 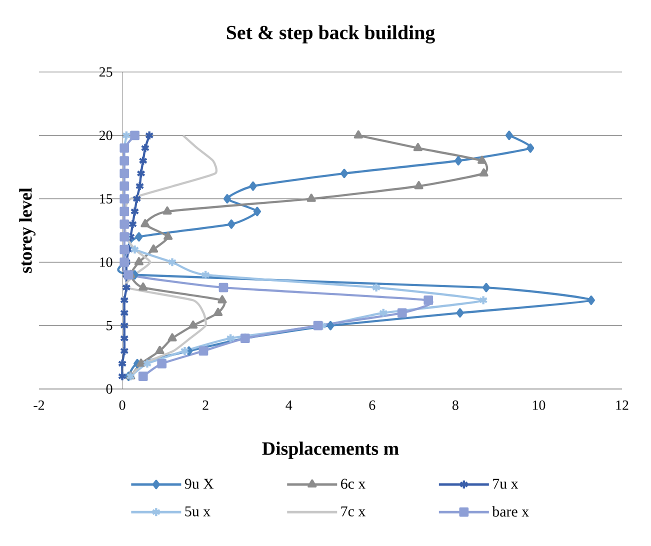 I want to click on y-tick-label: 0, so click(x=109, y=389).